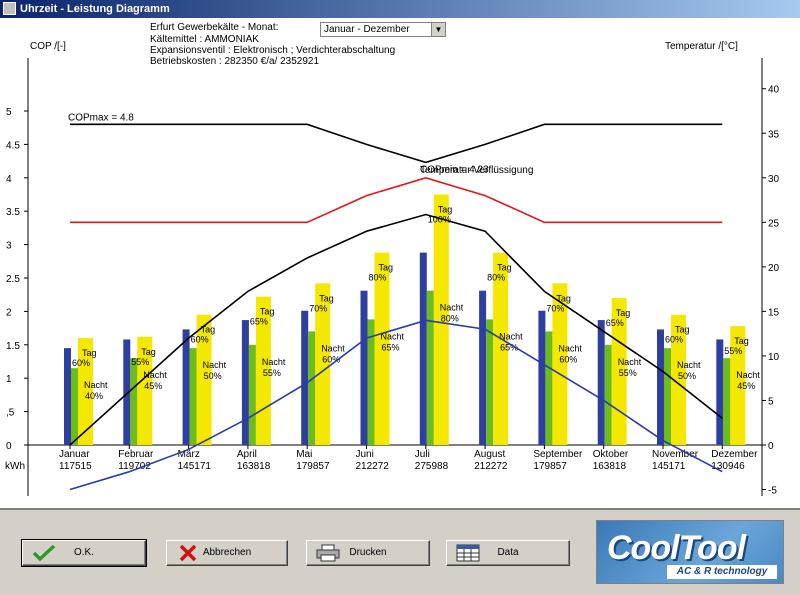 This screenshot has height=595, width=800. Describe the element at coordinates (214, 27) in the screenshot. I see `header-location: Erfurt Gewerbekälte - Monat:` at that location.